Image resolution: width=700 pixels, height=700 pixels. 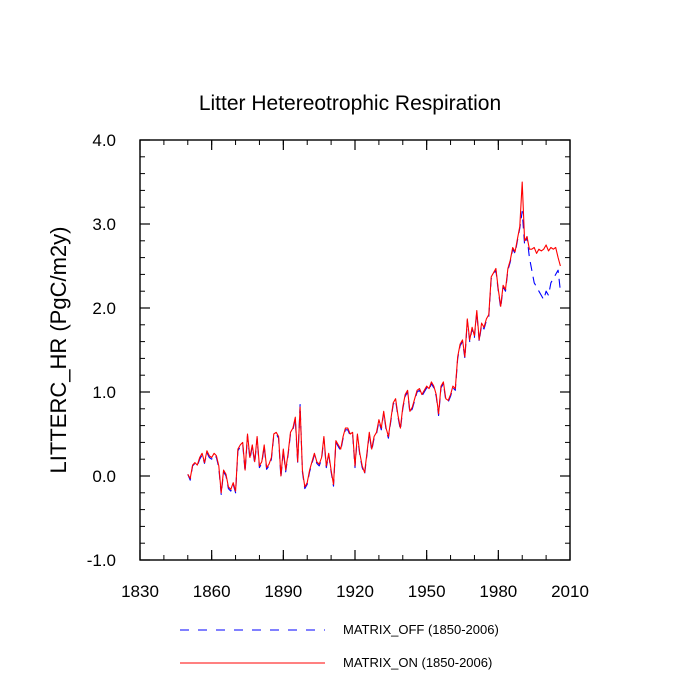 I want to click on x-tick-label: 1980, so click(x=498, y=591).